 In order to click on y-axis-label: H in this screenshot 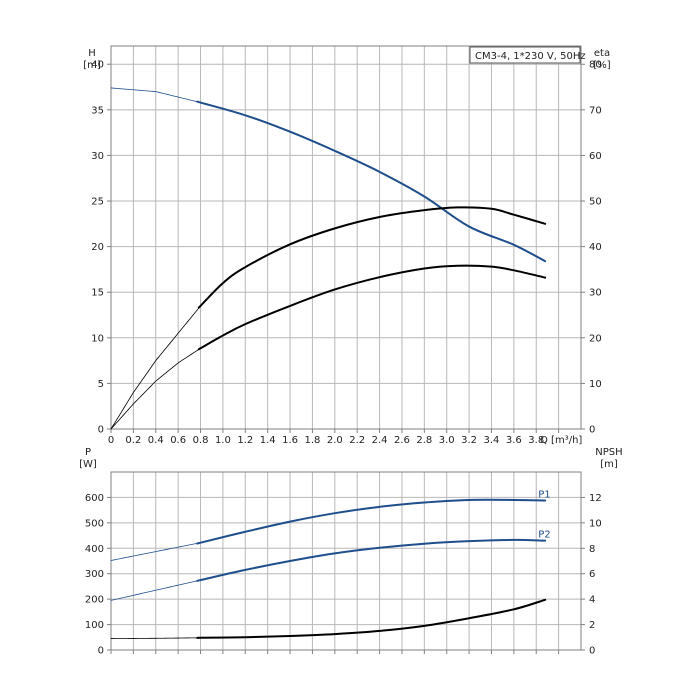, I will do `click(92, 53)`.